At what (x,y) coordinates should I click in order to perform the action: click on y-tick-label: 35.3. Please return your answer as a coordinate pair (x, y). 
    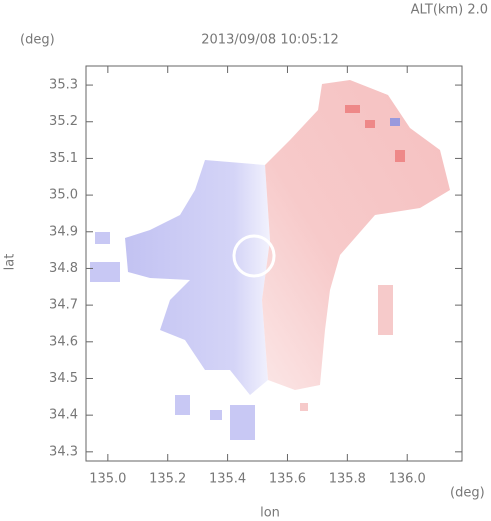
    Looking at the image, I should click on (63, 85).